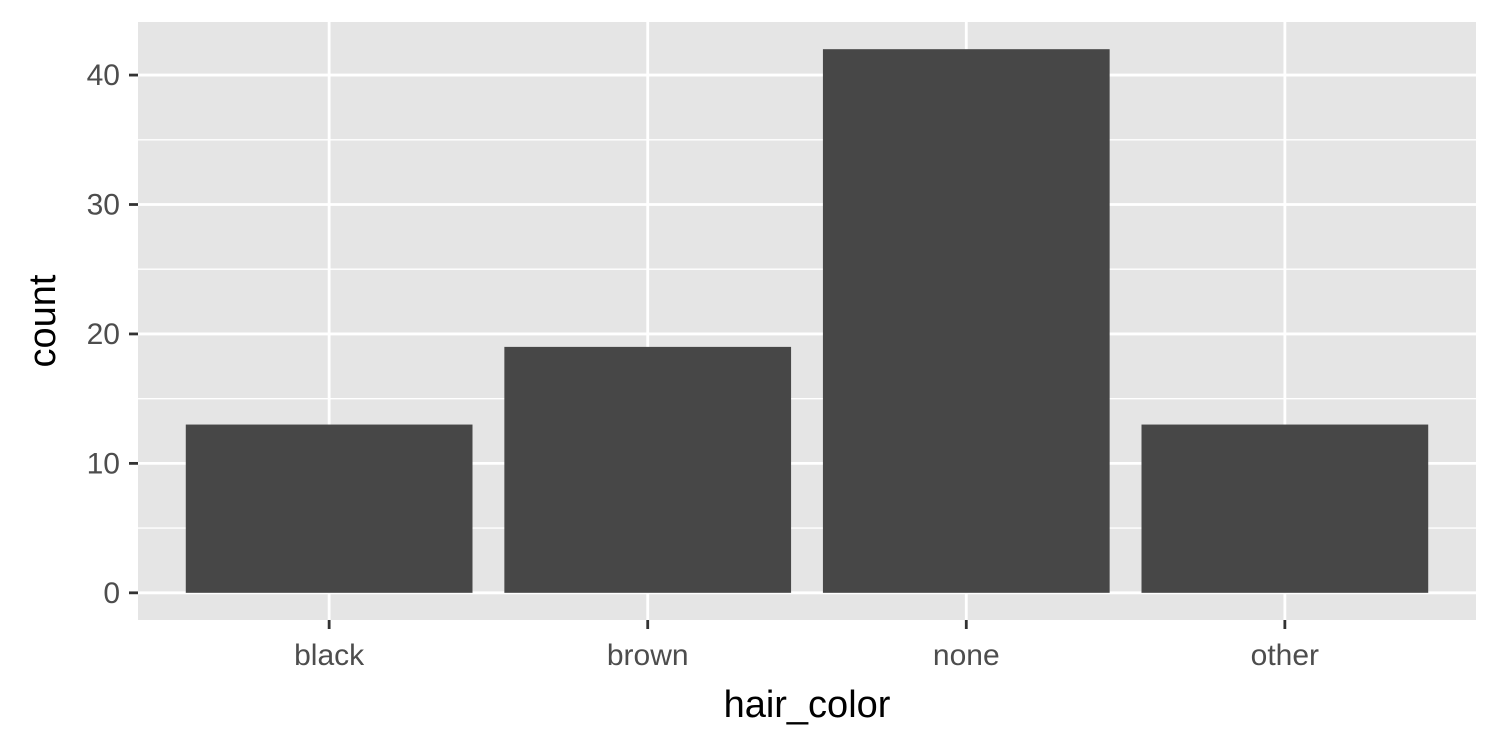 The width and height of the screenshot is (1500, 750). What do you see at coordinates (329, 508) in the screenshot?
I see `bar-black` at bounding box center [329, 508].